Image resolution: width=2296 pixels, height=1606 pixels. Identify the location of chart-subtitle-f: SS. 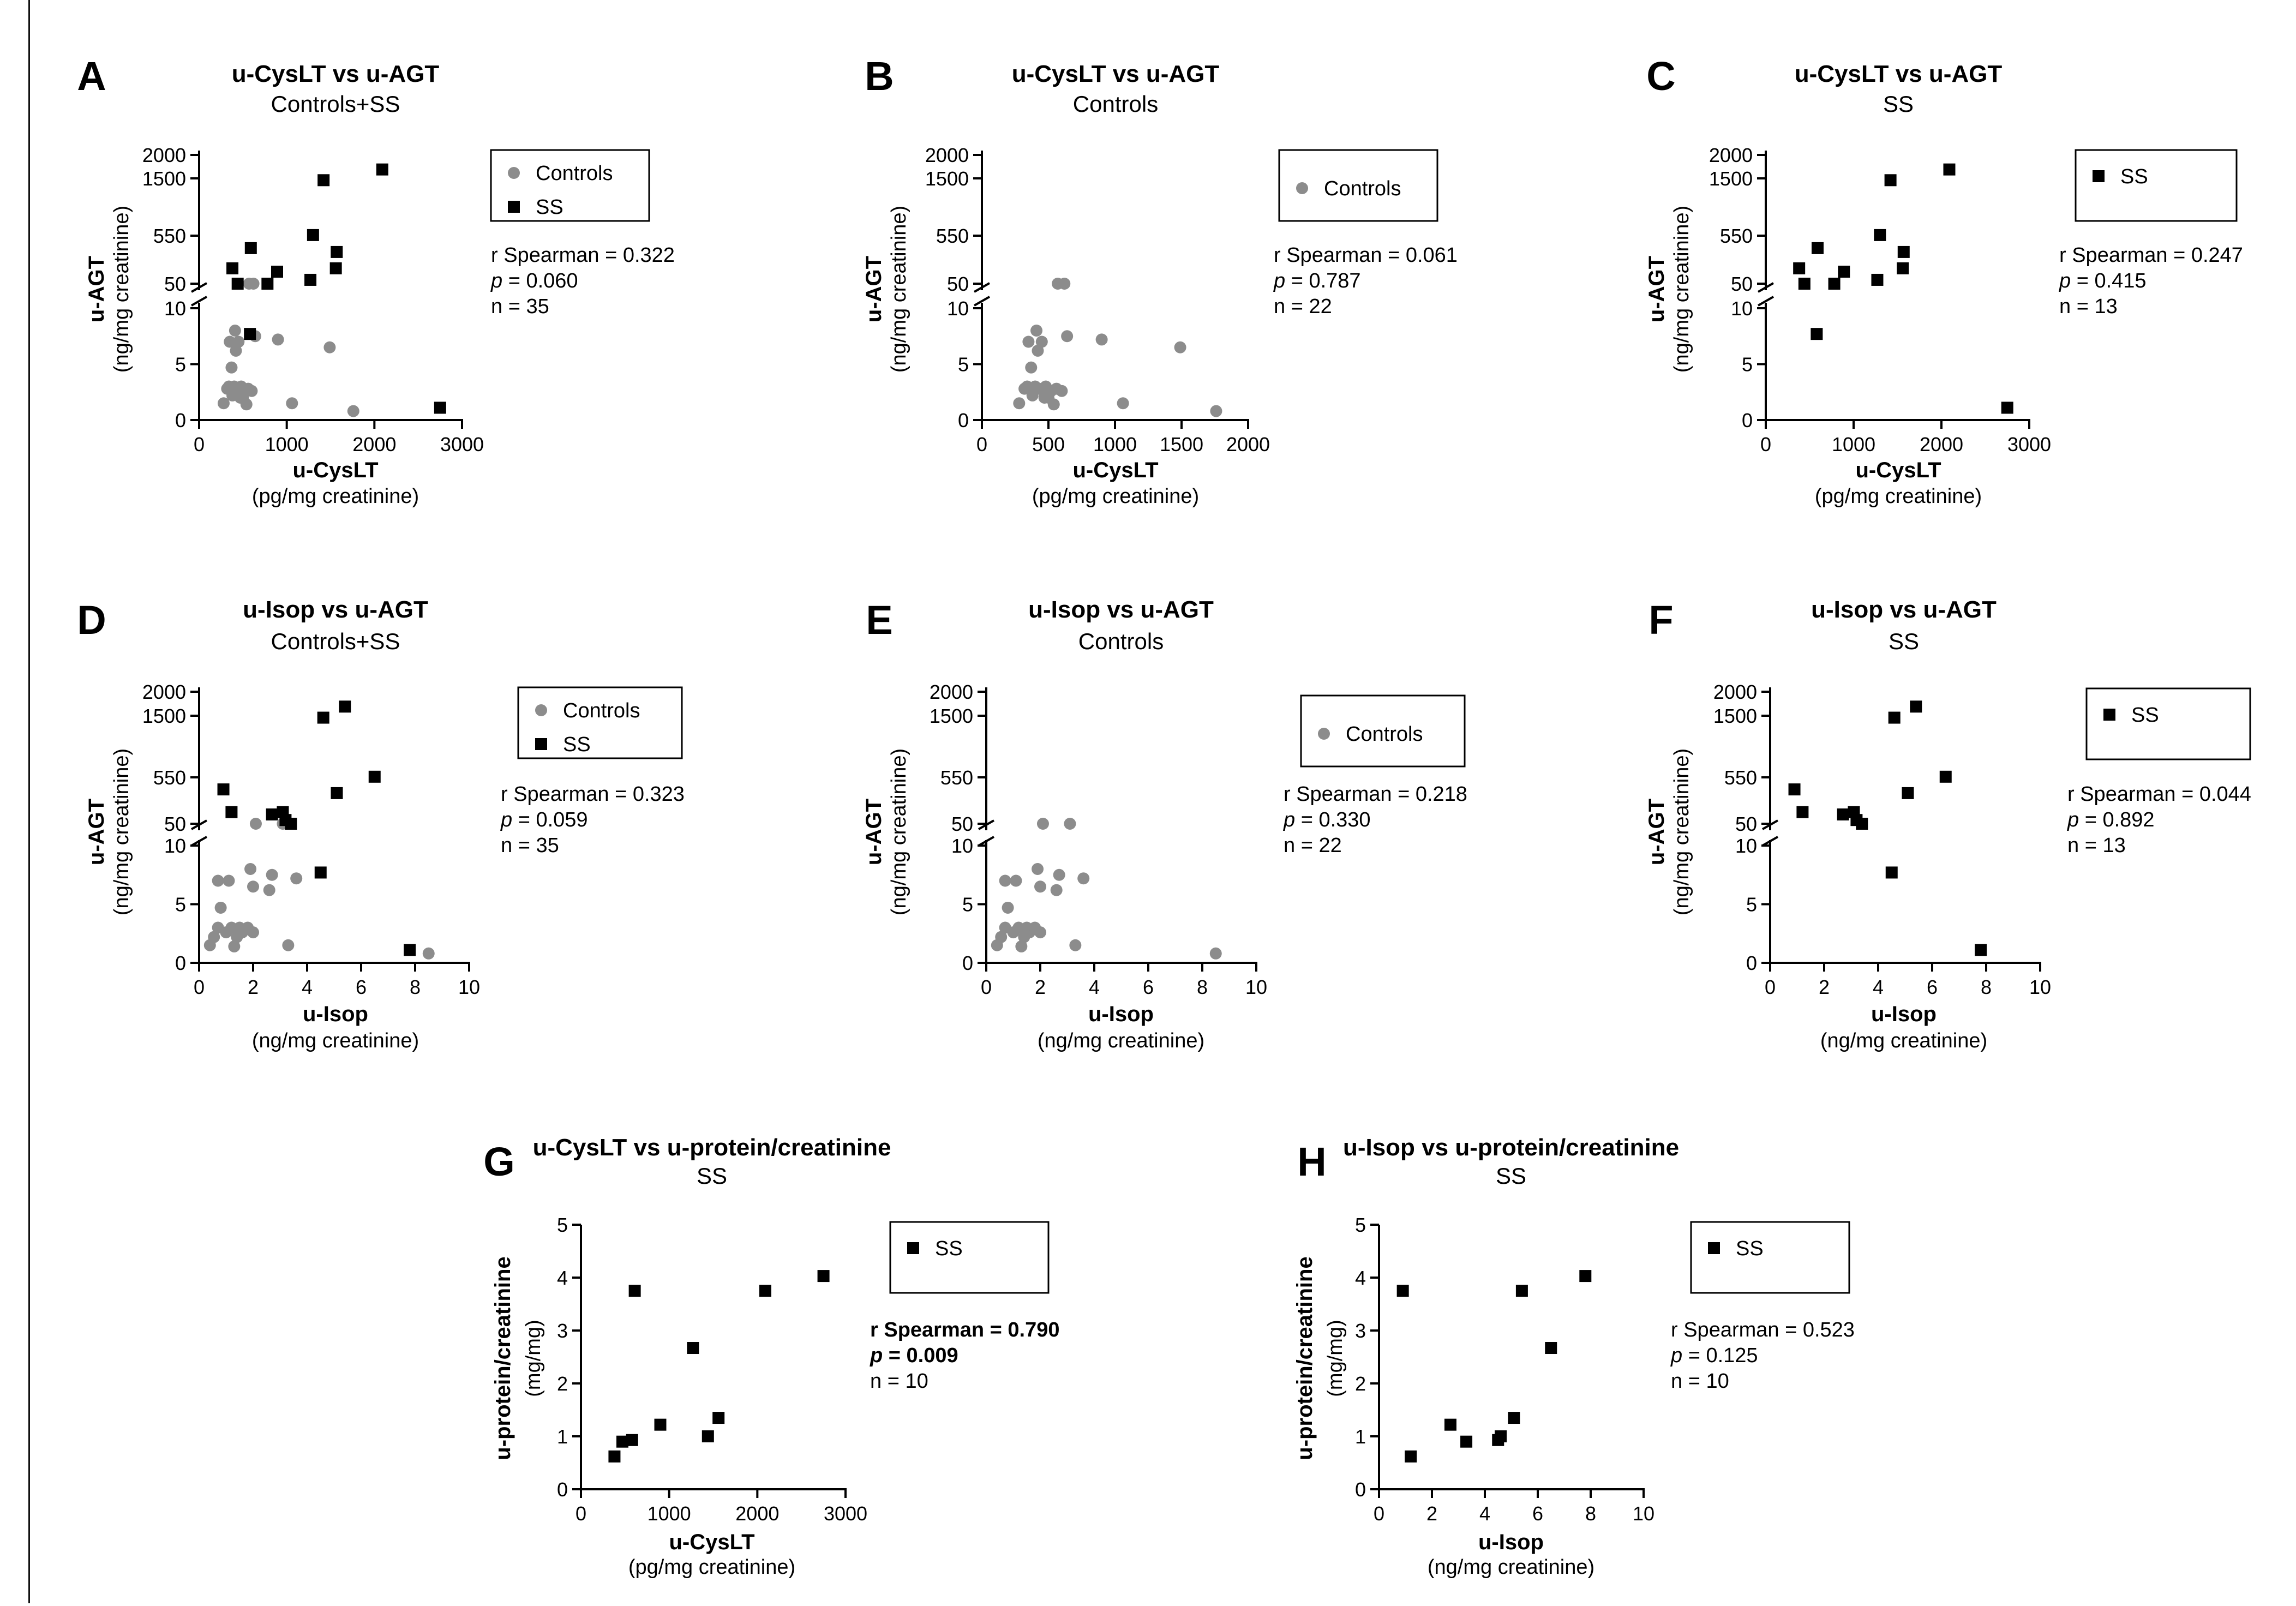
(1904, 641).